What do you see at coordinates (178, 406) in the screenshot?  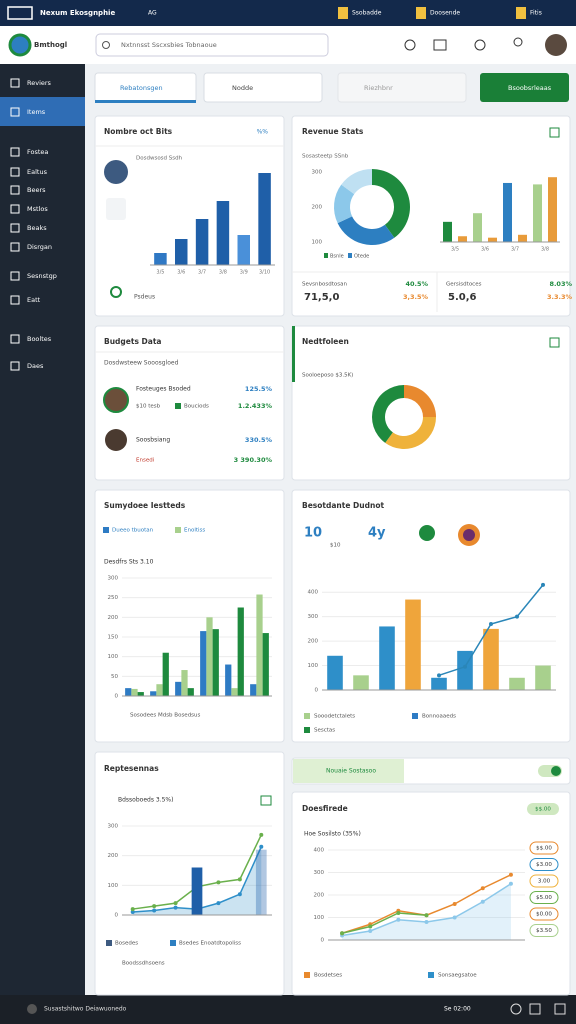 I see `tag-swatch` at bounding box center [178, 406].